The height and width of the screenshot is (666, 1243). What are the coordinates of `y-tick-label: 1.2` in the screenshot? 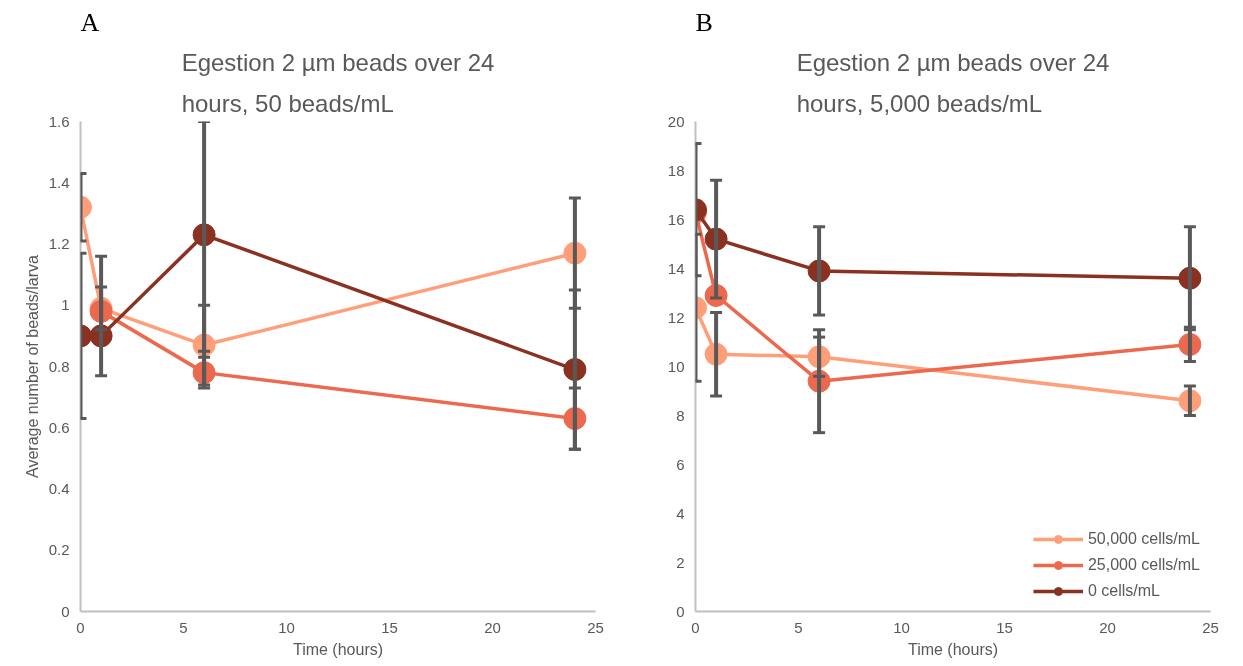 It's located at (59, 243).